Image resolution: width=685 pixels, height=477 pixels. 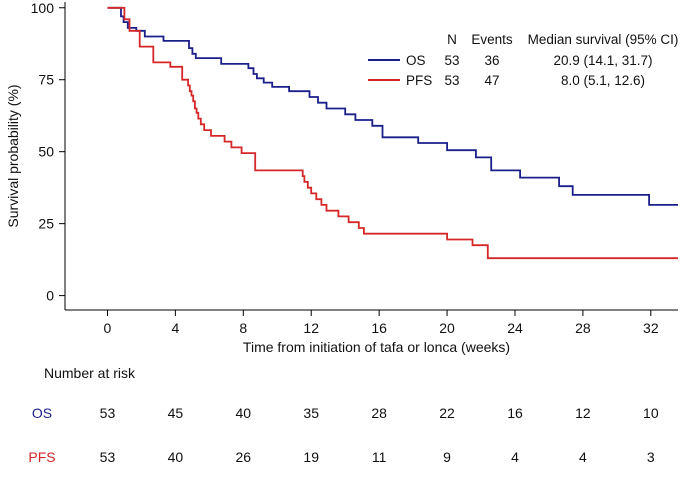 What do you see at coordinates (379, 413) in the screenshot?
I see `risk-cell-os: 28` at bounding box center [379, 413].